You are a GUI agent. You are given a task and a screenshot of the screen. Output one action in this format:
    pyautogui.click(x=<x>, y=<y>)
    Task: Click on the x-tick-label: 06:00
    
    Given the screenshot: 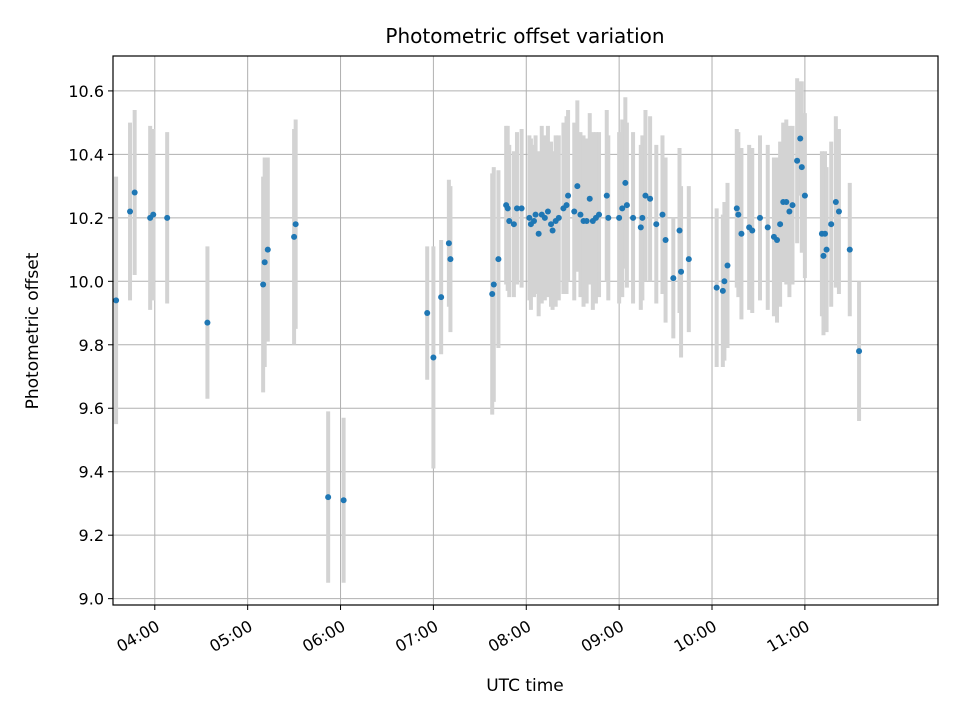 What is the action you would take?
    pyautogui.click(x=323, y=636)
    